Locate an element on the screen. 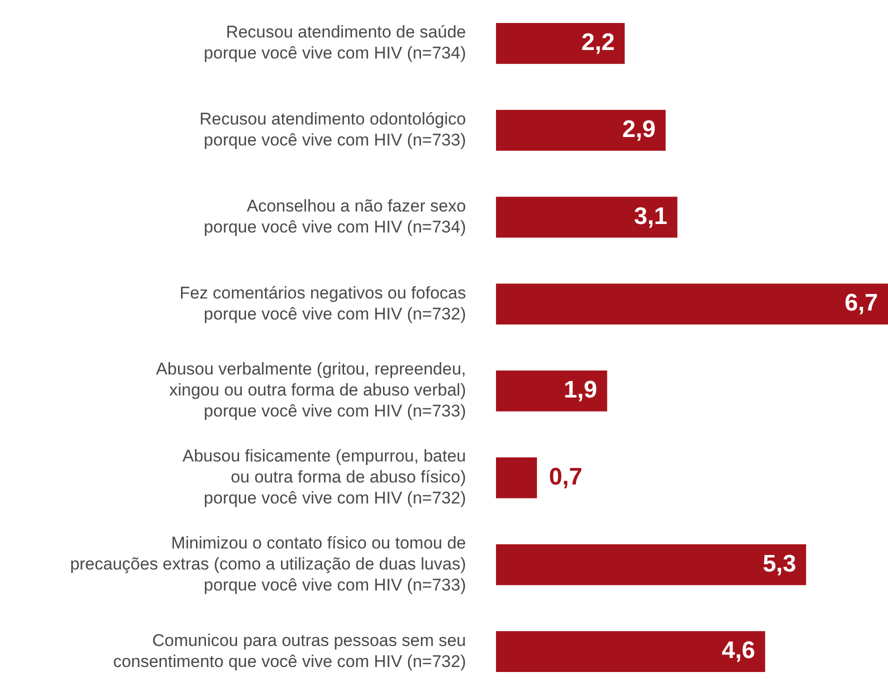 The width and height of the screenshot is (888, 695). data-label: 4,6 is located at coordinates (739, 650).